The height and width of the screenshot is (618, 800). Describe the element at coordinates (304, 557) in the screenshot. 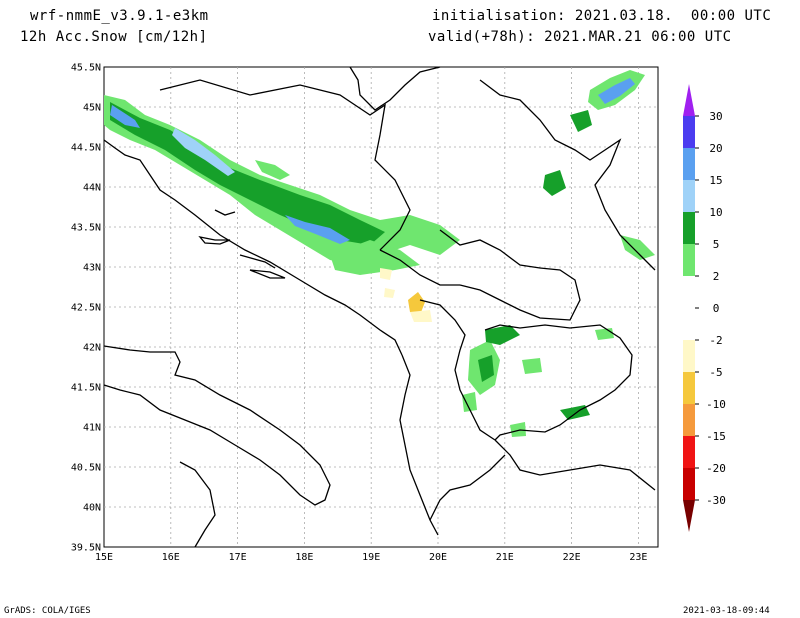

I see `lon-tick-label: 18E` at that location.